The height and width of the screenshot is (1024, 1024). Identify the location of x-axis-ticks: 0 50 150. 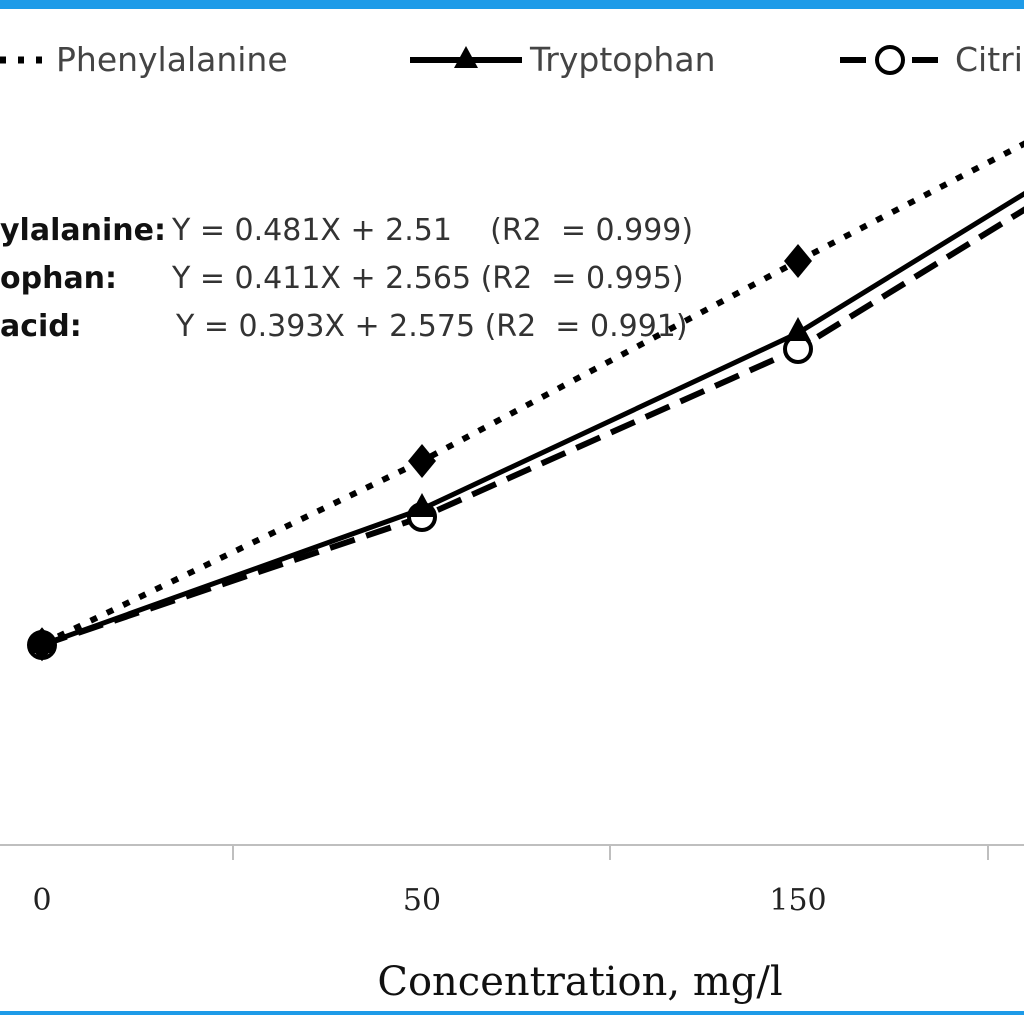
(510, 881).